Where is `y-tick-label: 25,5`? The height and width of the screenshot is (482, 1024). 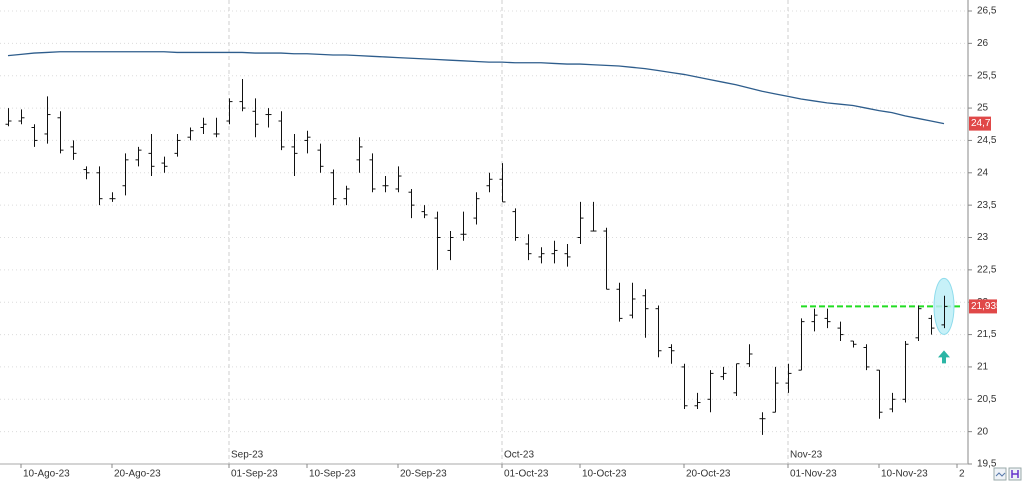
y-tick-label: 25,5 is located at coordinates (987, 75).